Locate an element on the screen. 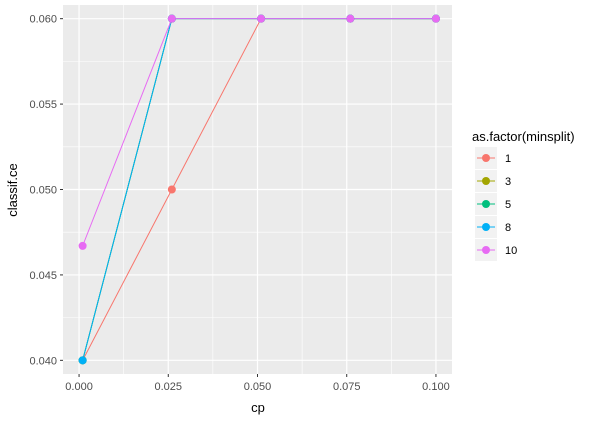  x-axis: 0.000 0.025 0.050 0.075 0.100 is located at coordinates (257, 383).